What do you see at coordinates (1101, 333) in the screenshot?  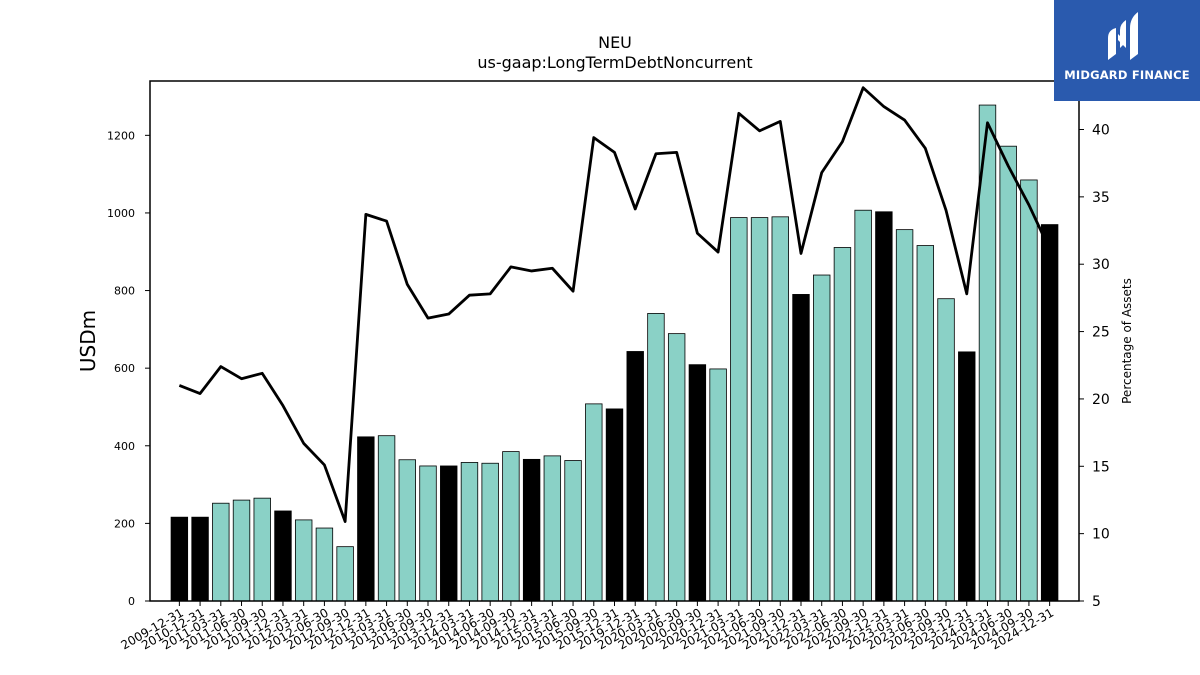 I see `y2-tick-label-25: 25` at bounding box center [1101, 333].